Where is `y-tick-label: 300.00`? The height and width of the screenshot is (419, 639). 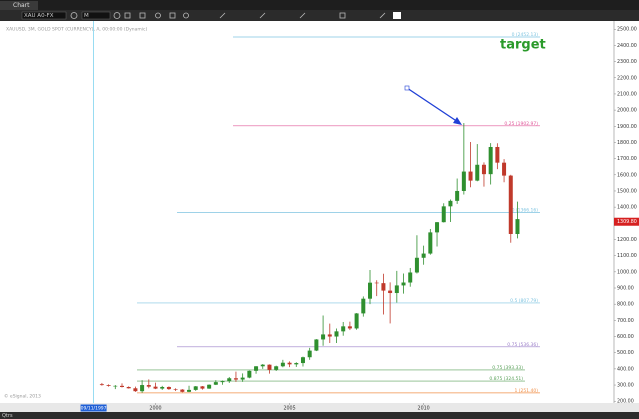 y-tick-label: 300.00 is located at coordinates (625, 386).